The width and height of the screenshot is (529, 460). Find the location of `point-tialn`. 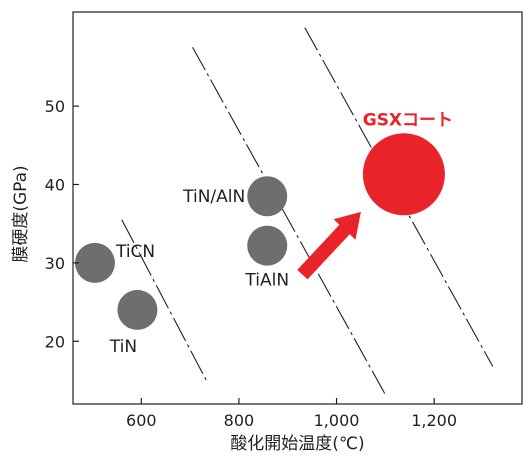

point-tialn is located at coordinates (267, 245).